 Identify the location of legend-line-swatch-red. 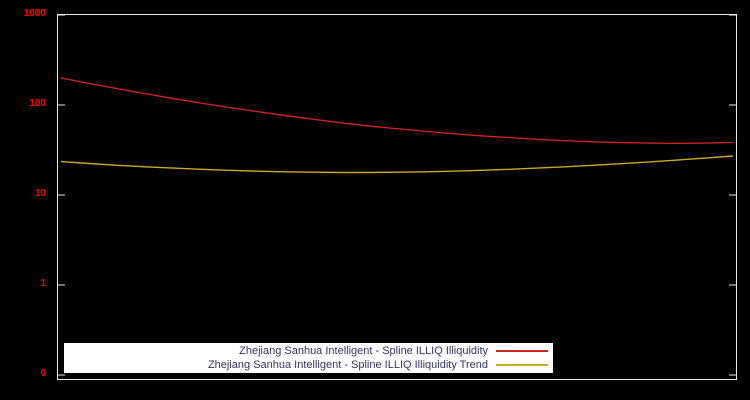
(522, 351).